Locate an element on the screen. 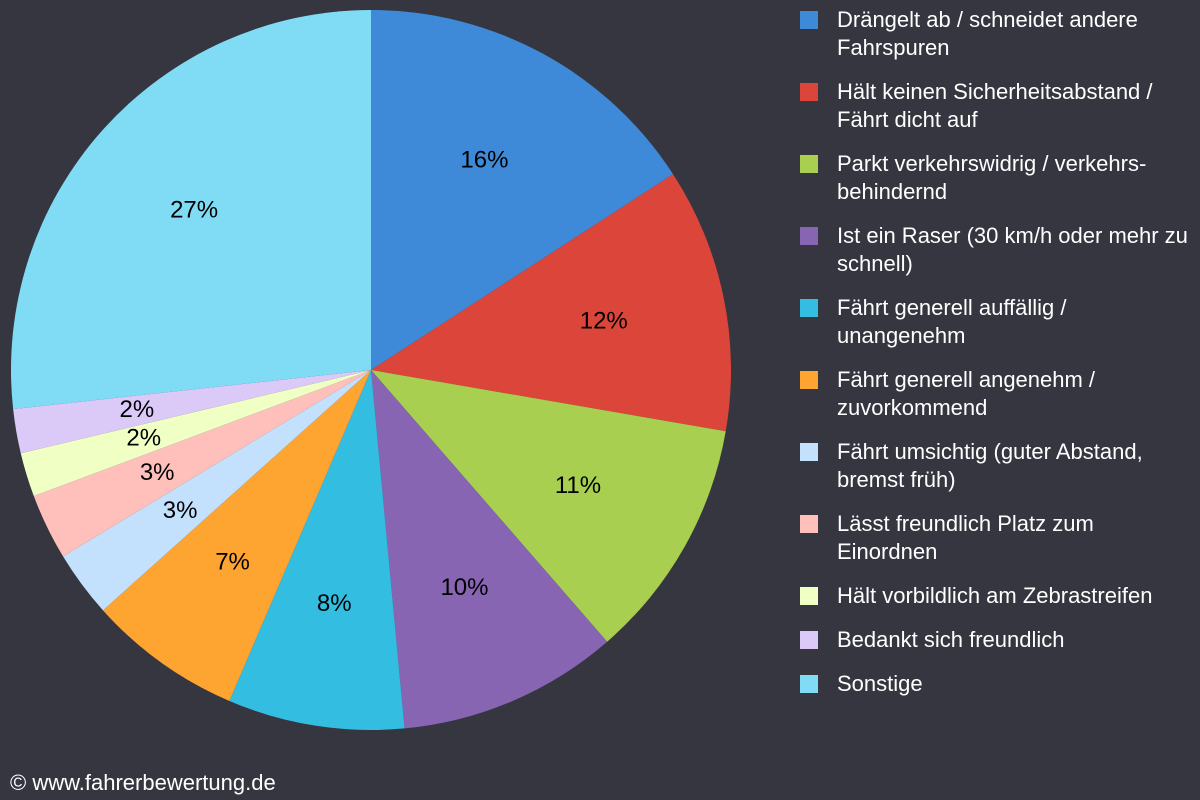 Image resolution: width=1200 pixels, height=800 pixels. legend-label: Hält vorbildlich am Zebrastreifen is located at coordinates (995, 595).